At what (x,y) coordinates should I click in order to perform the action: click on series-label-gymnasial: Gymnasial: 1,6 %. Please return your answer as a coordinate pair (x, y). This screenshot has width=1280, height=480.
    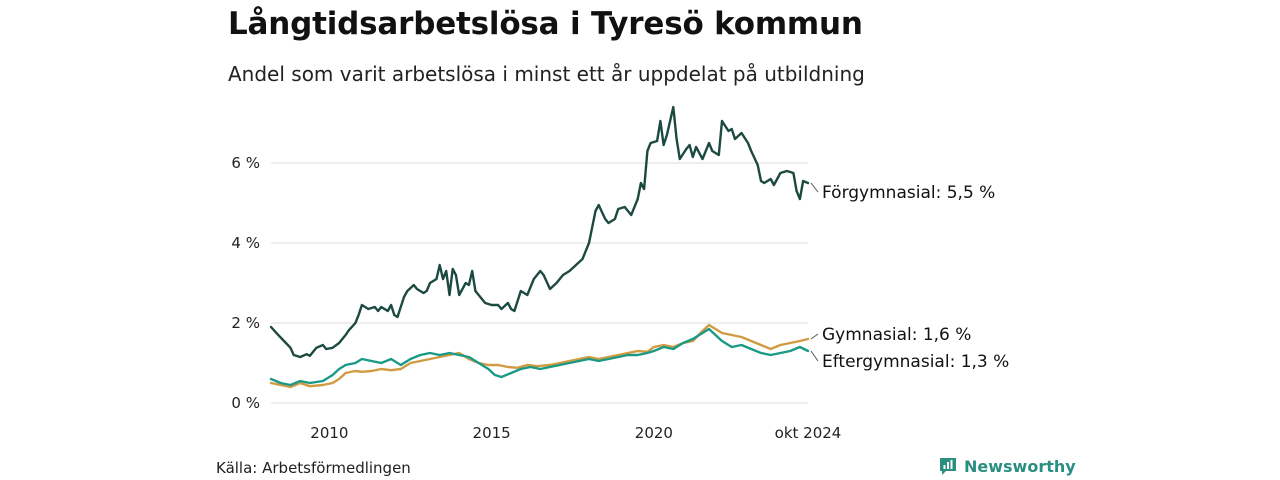
    Looking at the image, I should click on (896, 335).